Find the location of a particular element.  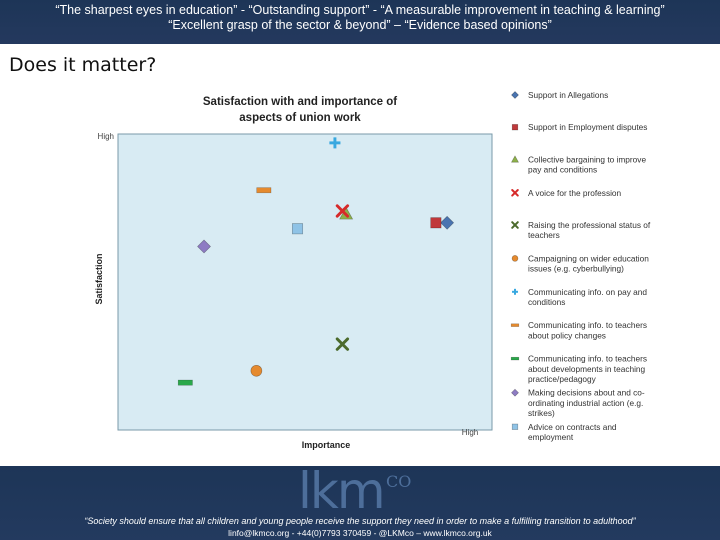

legend-label-9-2: about developments in teaching is located at coordinates (587, 369).